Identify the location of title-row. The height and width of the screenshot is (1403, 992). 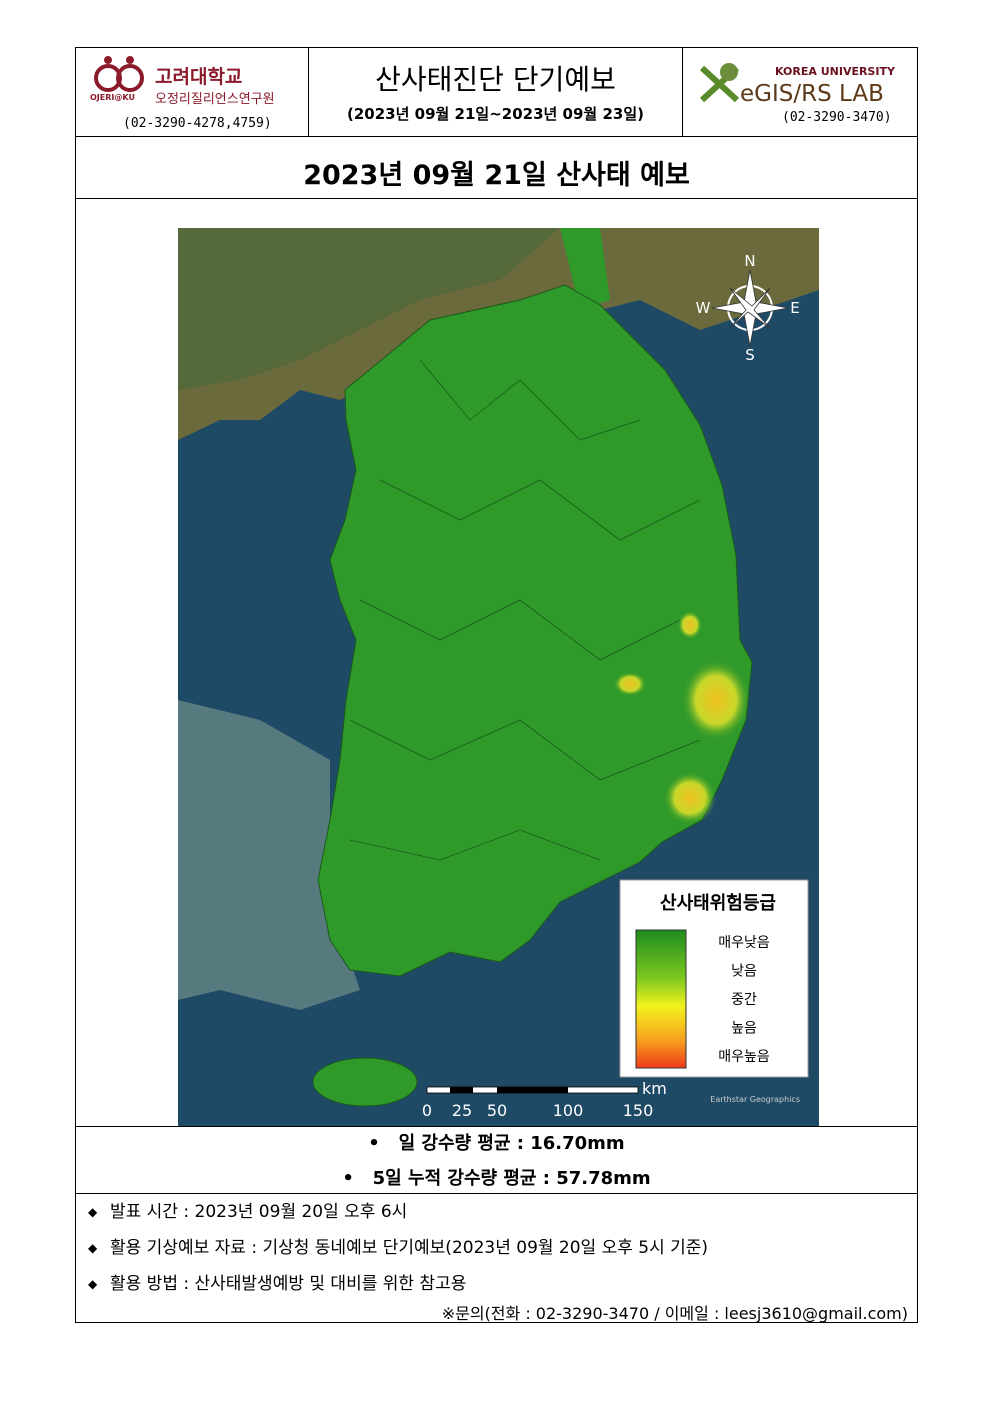
(496, 167).